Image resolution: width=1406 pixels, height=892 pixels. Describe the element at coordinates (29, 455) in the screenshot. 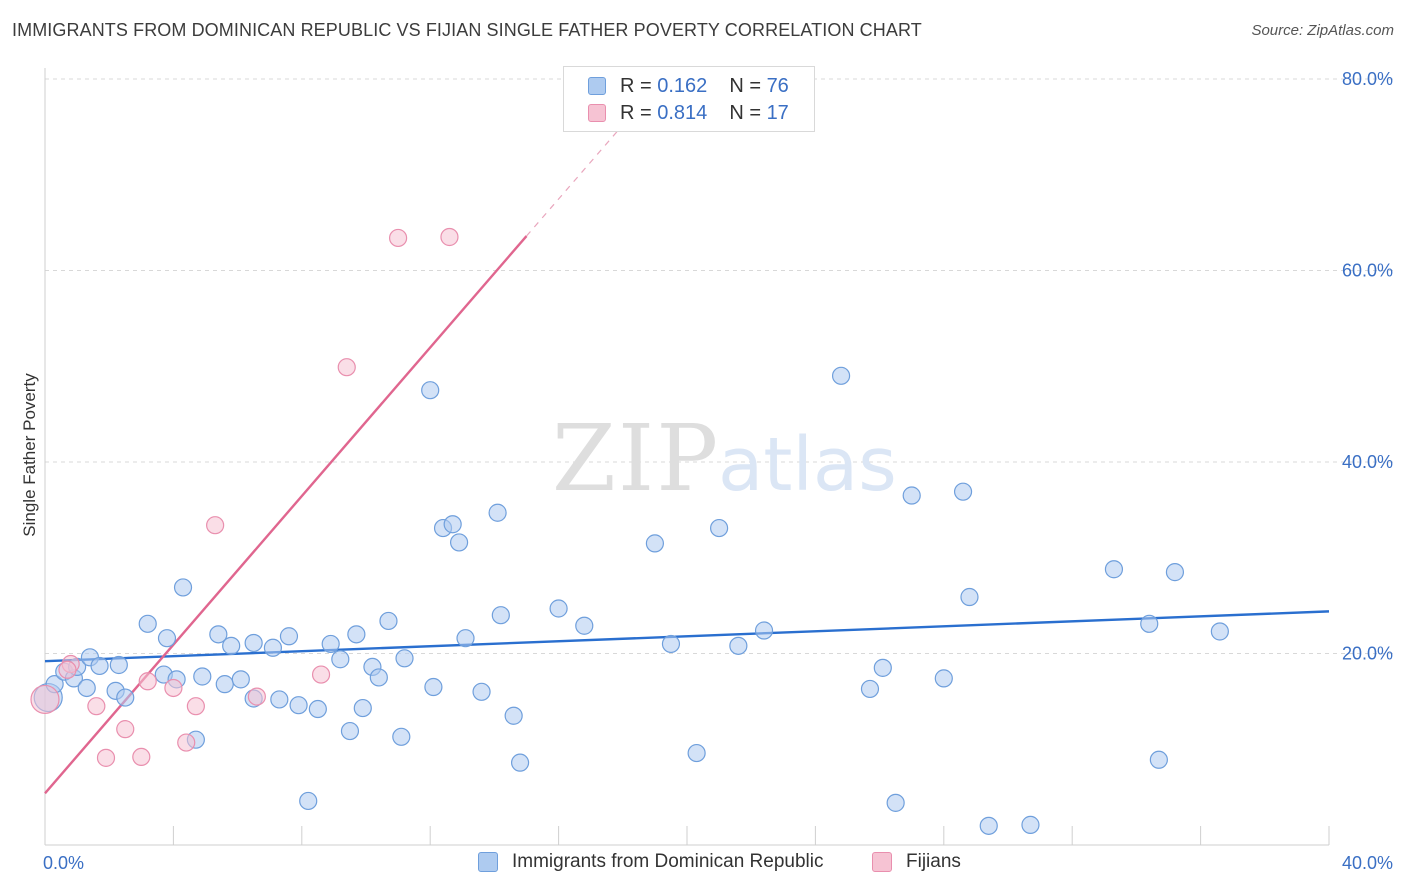

I see `y-axis-label: Single Father Poverty` at that location.